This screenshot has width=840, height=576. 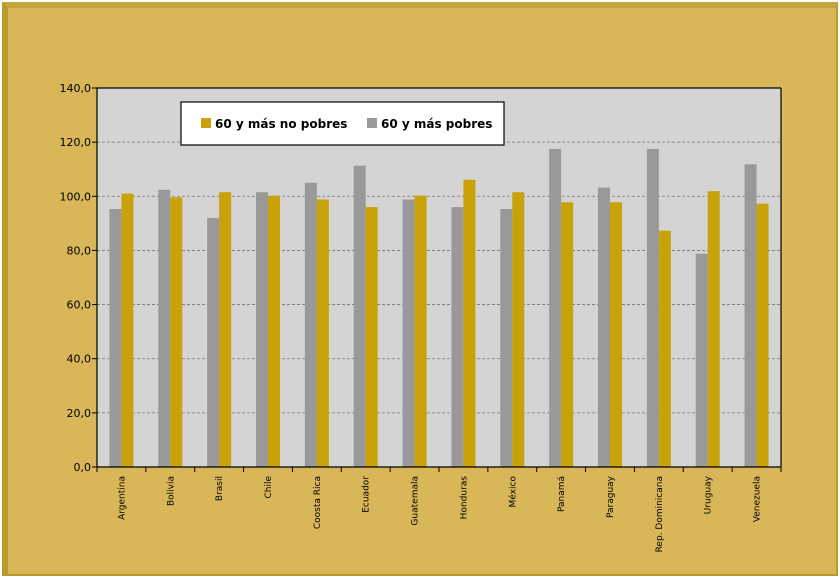 What do you see at coordinates (76, 142) in the screenshot?
I see `y-tick-label: 120,0` at bounding box center [76, 142].